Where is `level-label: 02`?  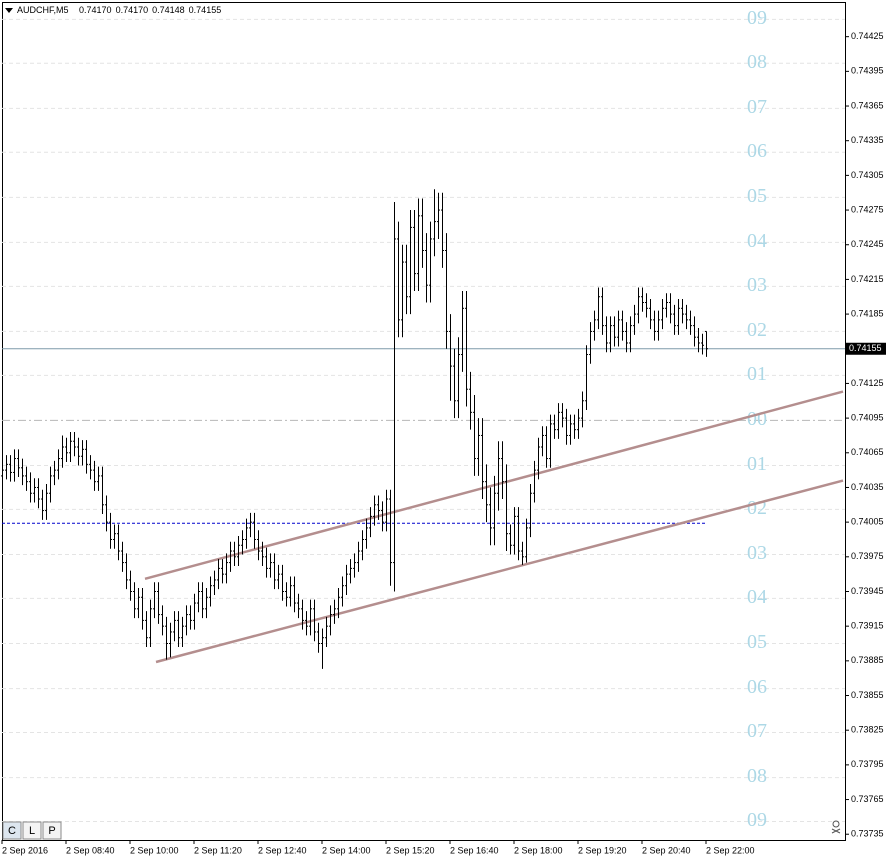 level-label: 02 is located at coordinates (757, 330).